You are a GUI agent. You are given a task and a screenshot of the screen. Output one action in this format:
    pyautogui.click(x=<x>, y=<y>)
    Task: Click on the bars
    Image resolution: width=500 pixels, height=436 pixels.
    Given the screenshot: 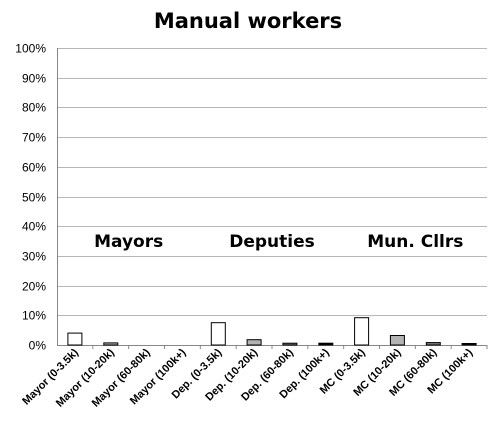 What is the action you would take?
    pyautogui.click(x=272, y=331)
    